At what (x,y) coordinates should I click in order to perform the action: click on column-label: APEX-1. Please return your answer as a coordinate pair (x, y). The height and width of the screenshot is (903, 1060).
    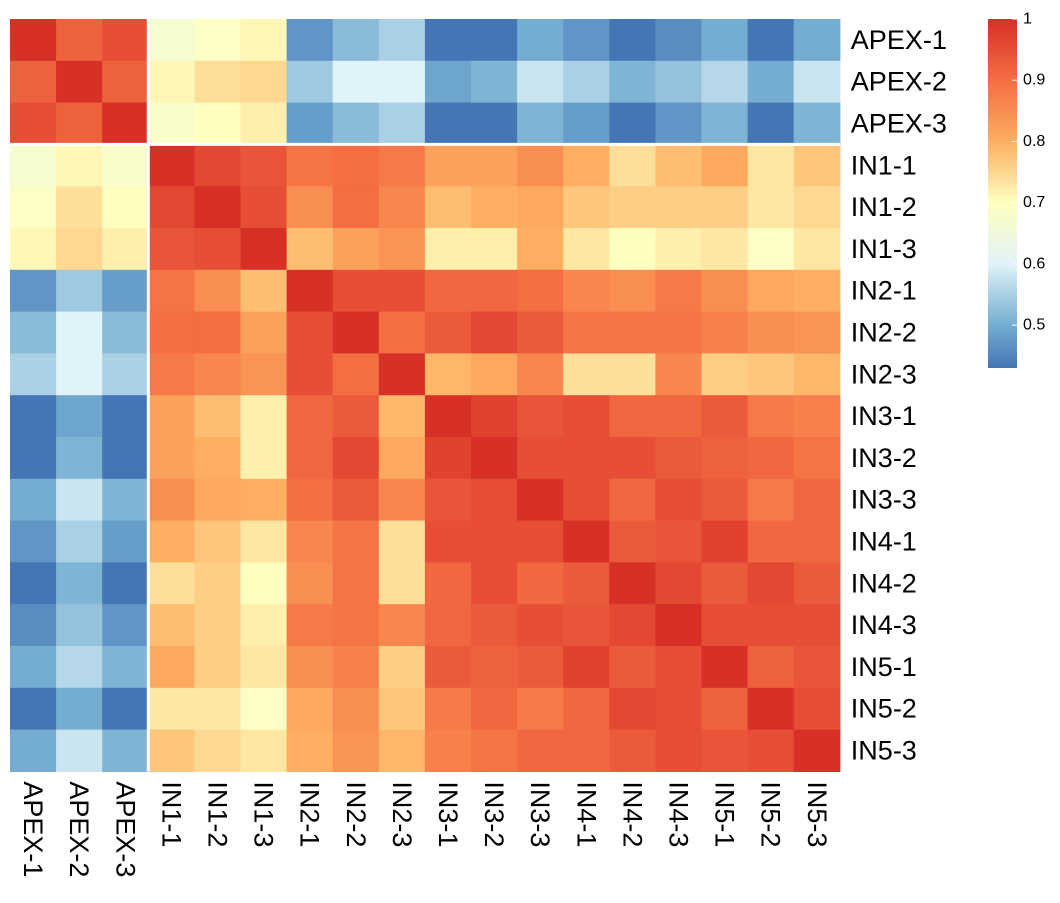
    Looking at the image, I should click on (33, 829).